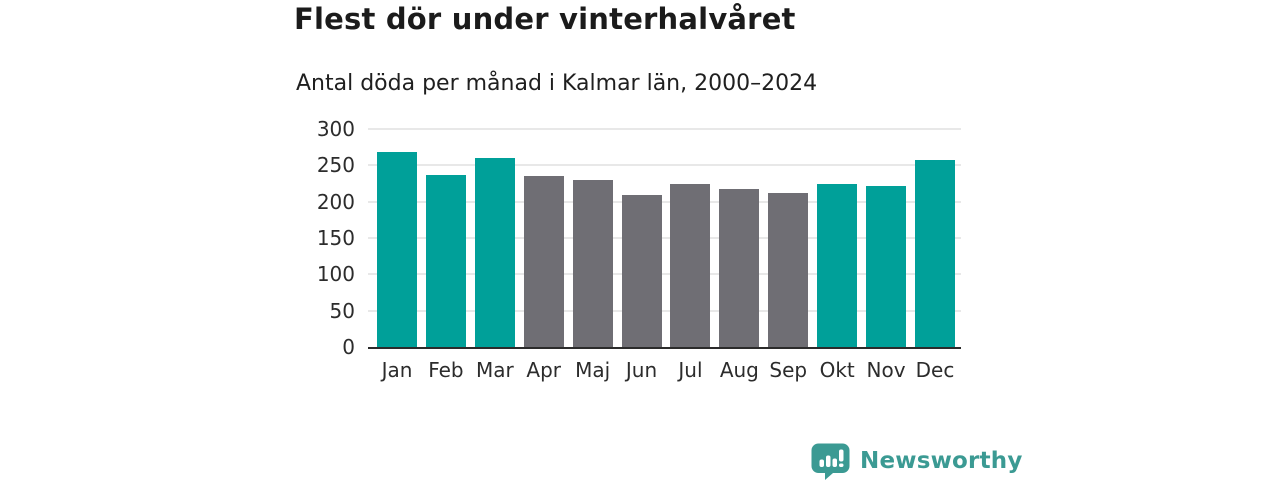  I want to click on x-tick-label-maj: Maj, so click(593, 370).